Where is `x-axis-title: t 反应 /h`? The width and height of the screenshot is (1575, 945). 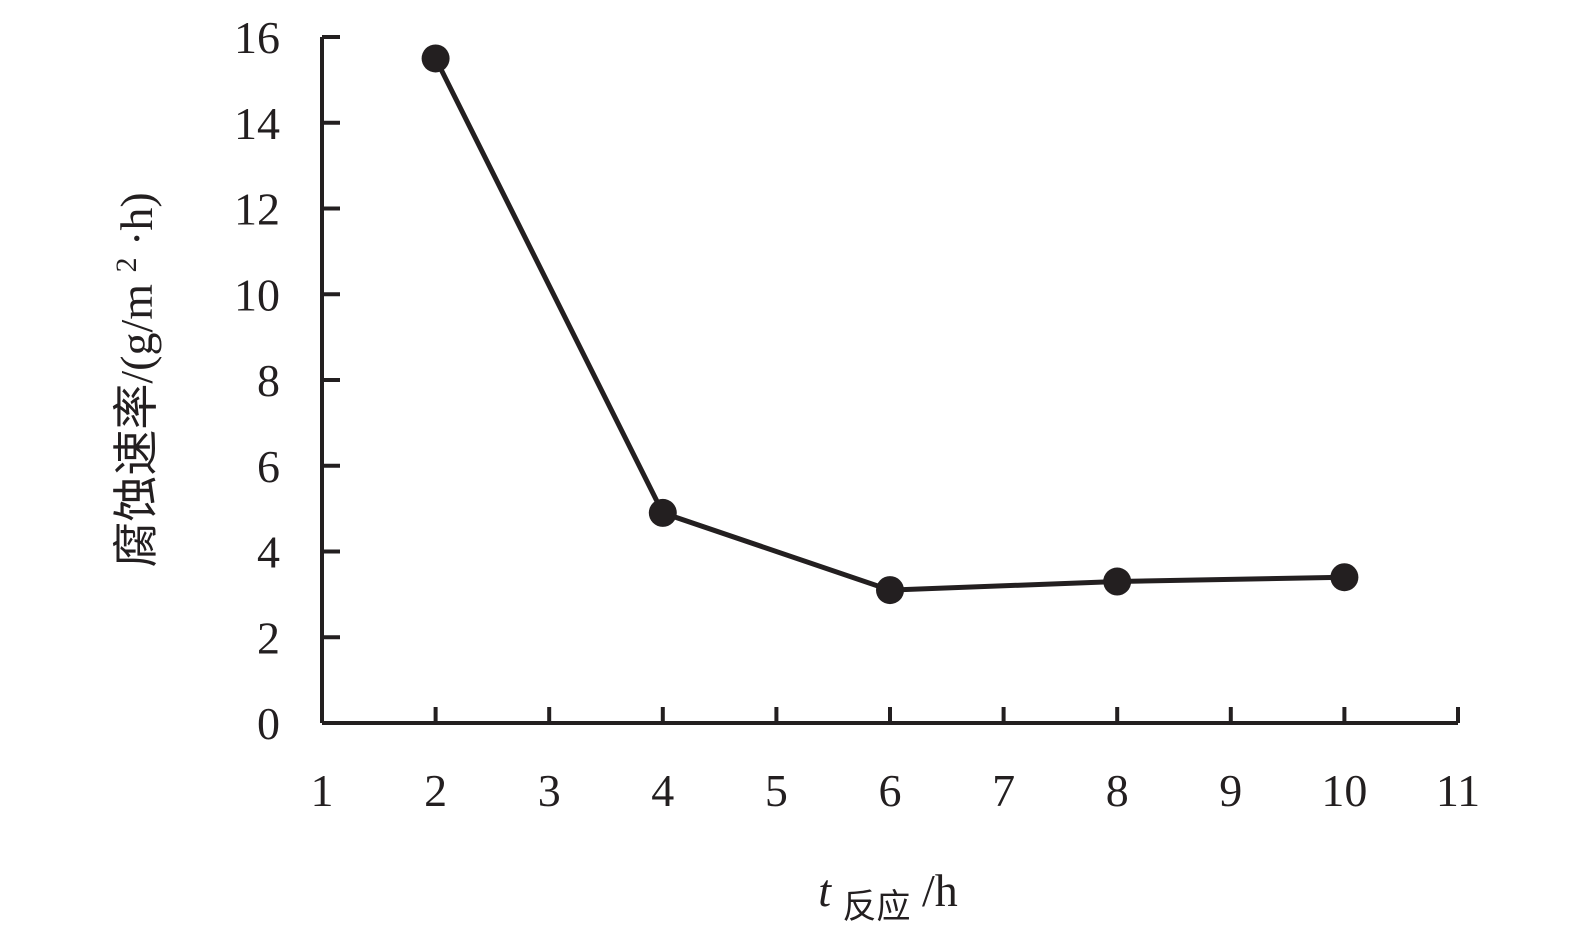
x-axis-title: t 反应 /h is located at coordinates (888, 896).